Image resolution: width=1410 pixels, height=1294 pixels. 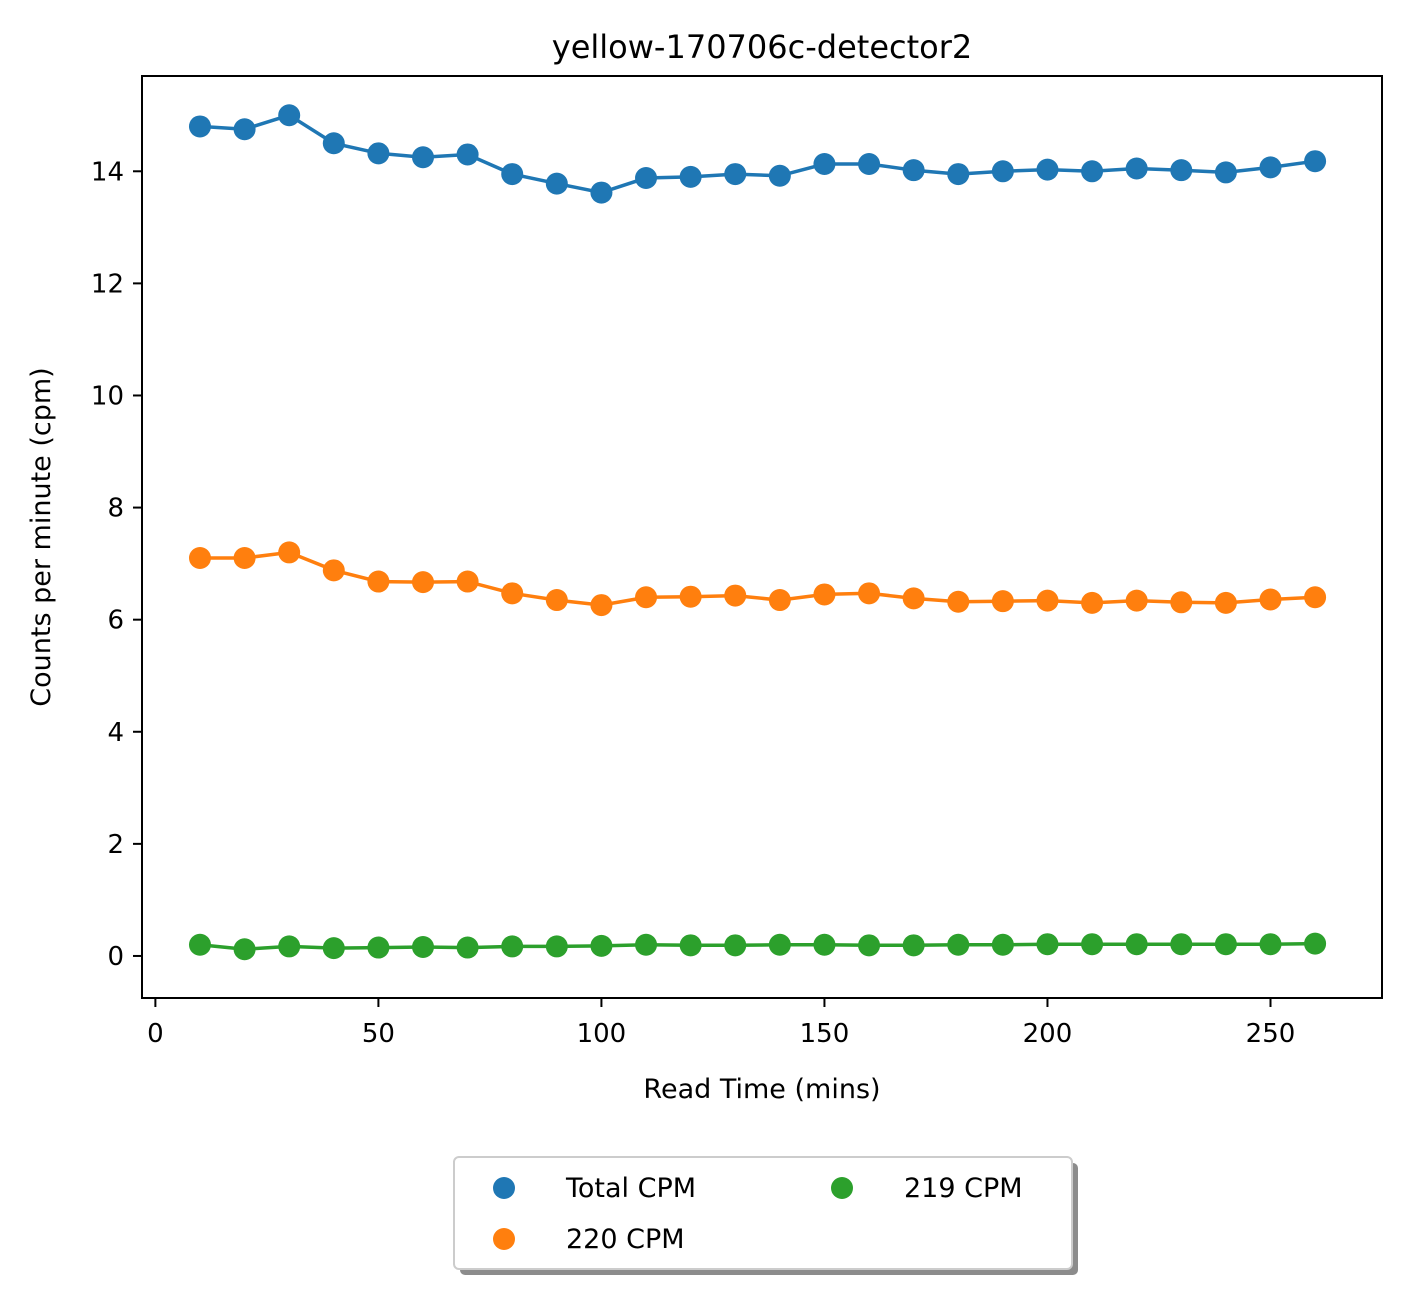 What do you see at coordinates (107, 172) in the screenshot?
I see `y-tick-label: 14` at bounding box center [107, 172].